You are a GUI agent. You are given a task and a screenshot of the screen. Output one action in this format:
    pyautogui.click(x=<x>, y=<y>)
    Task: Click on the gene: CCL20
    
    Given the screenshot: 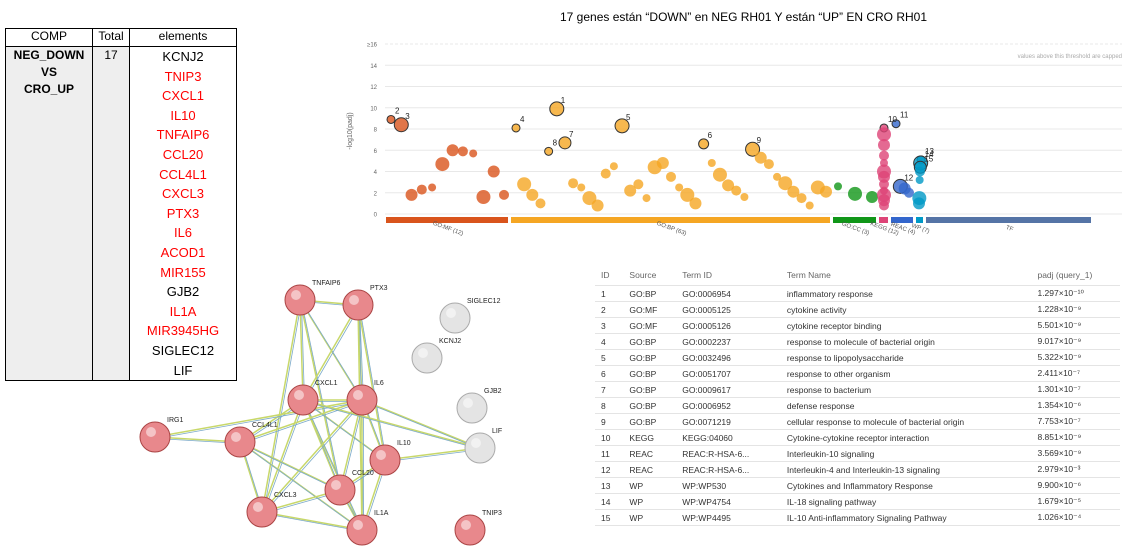 What is the action you would take?
    pyautogui.click(x=183, y=154)
    